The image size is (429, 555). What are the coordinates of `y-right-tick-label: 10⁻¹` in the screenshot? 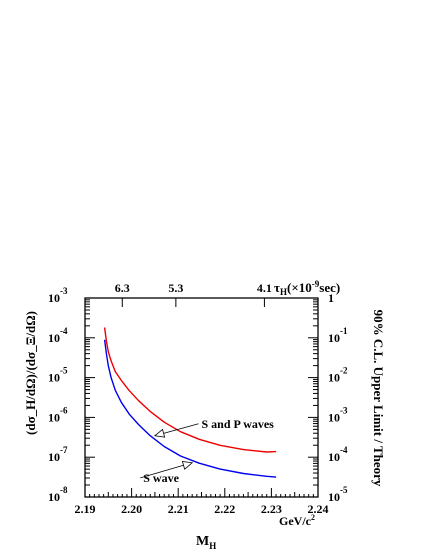 It's located at (338, 335).